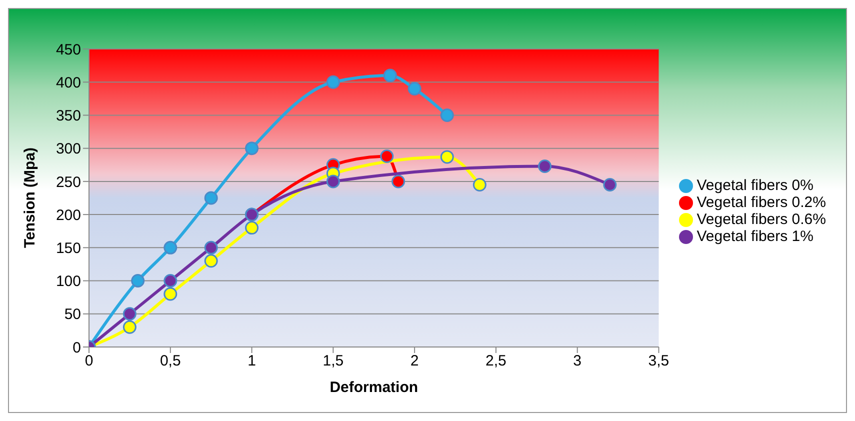  Describe the element at coordinates (252, 361) in the screenshot. I see `x-tick-label: 1` at that location.